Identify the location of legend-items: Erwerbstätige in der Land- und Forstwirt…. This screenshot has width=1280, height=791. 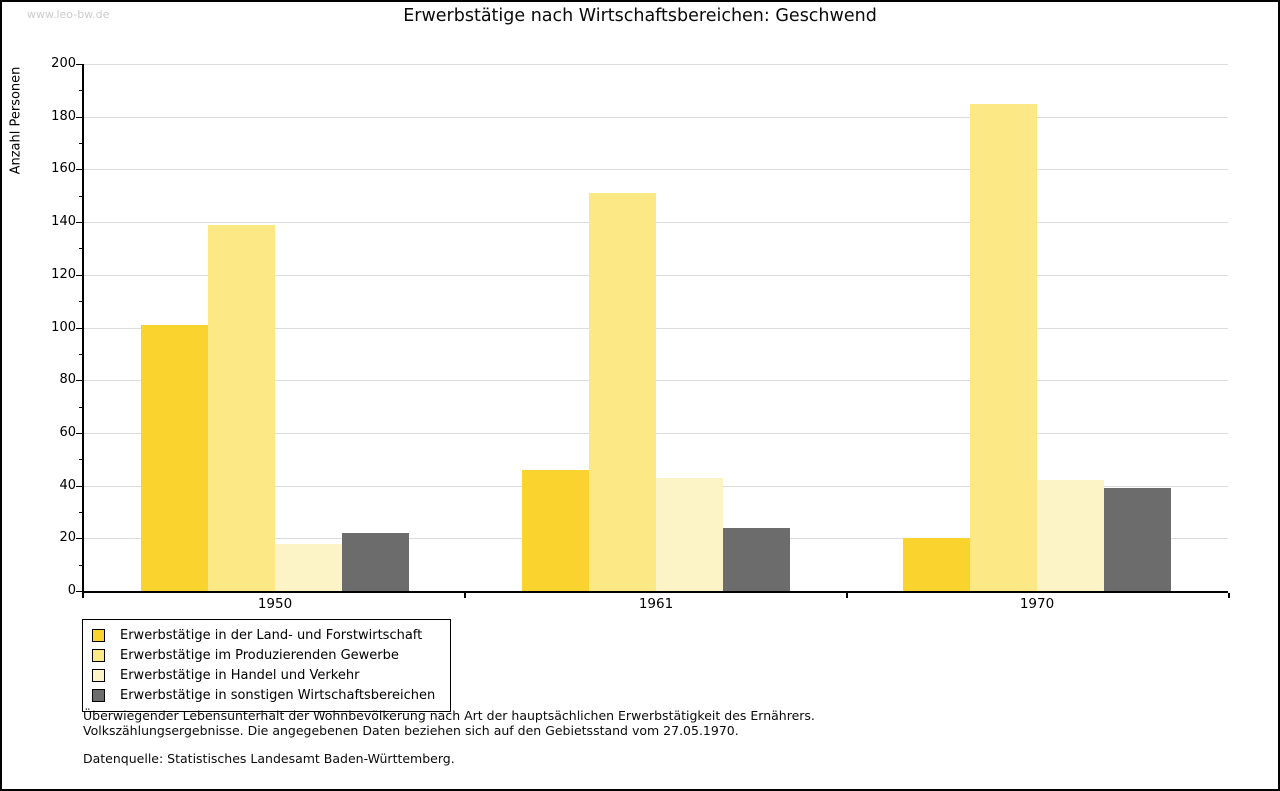
(266, 665).